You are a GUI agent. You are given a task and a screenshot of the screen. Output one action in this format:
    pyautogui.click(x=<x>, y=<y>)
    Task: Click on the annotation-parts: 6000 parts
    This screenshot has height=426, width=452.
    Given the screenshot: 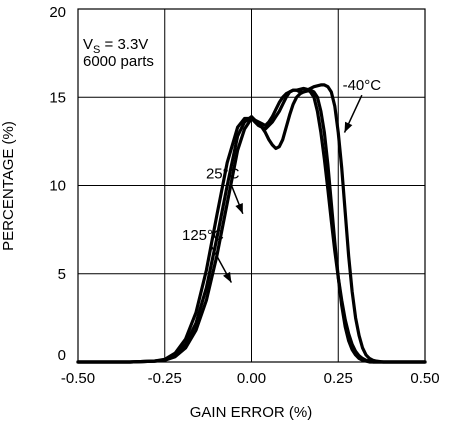 What is the action you would take?
    pyautogui.click(x=118, y=61)
    